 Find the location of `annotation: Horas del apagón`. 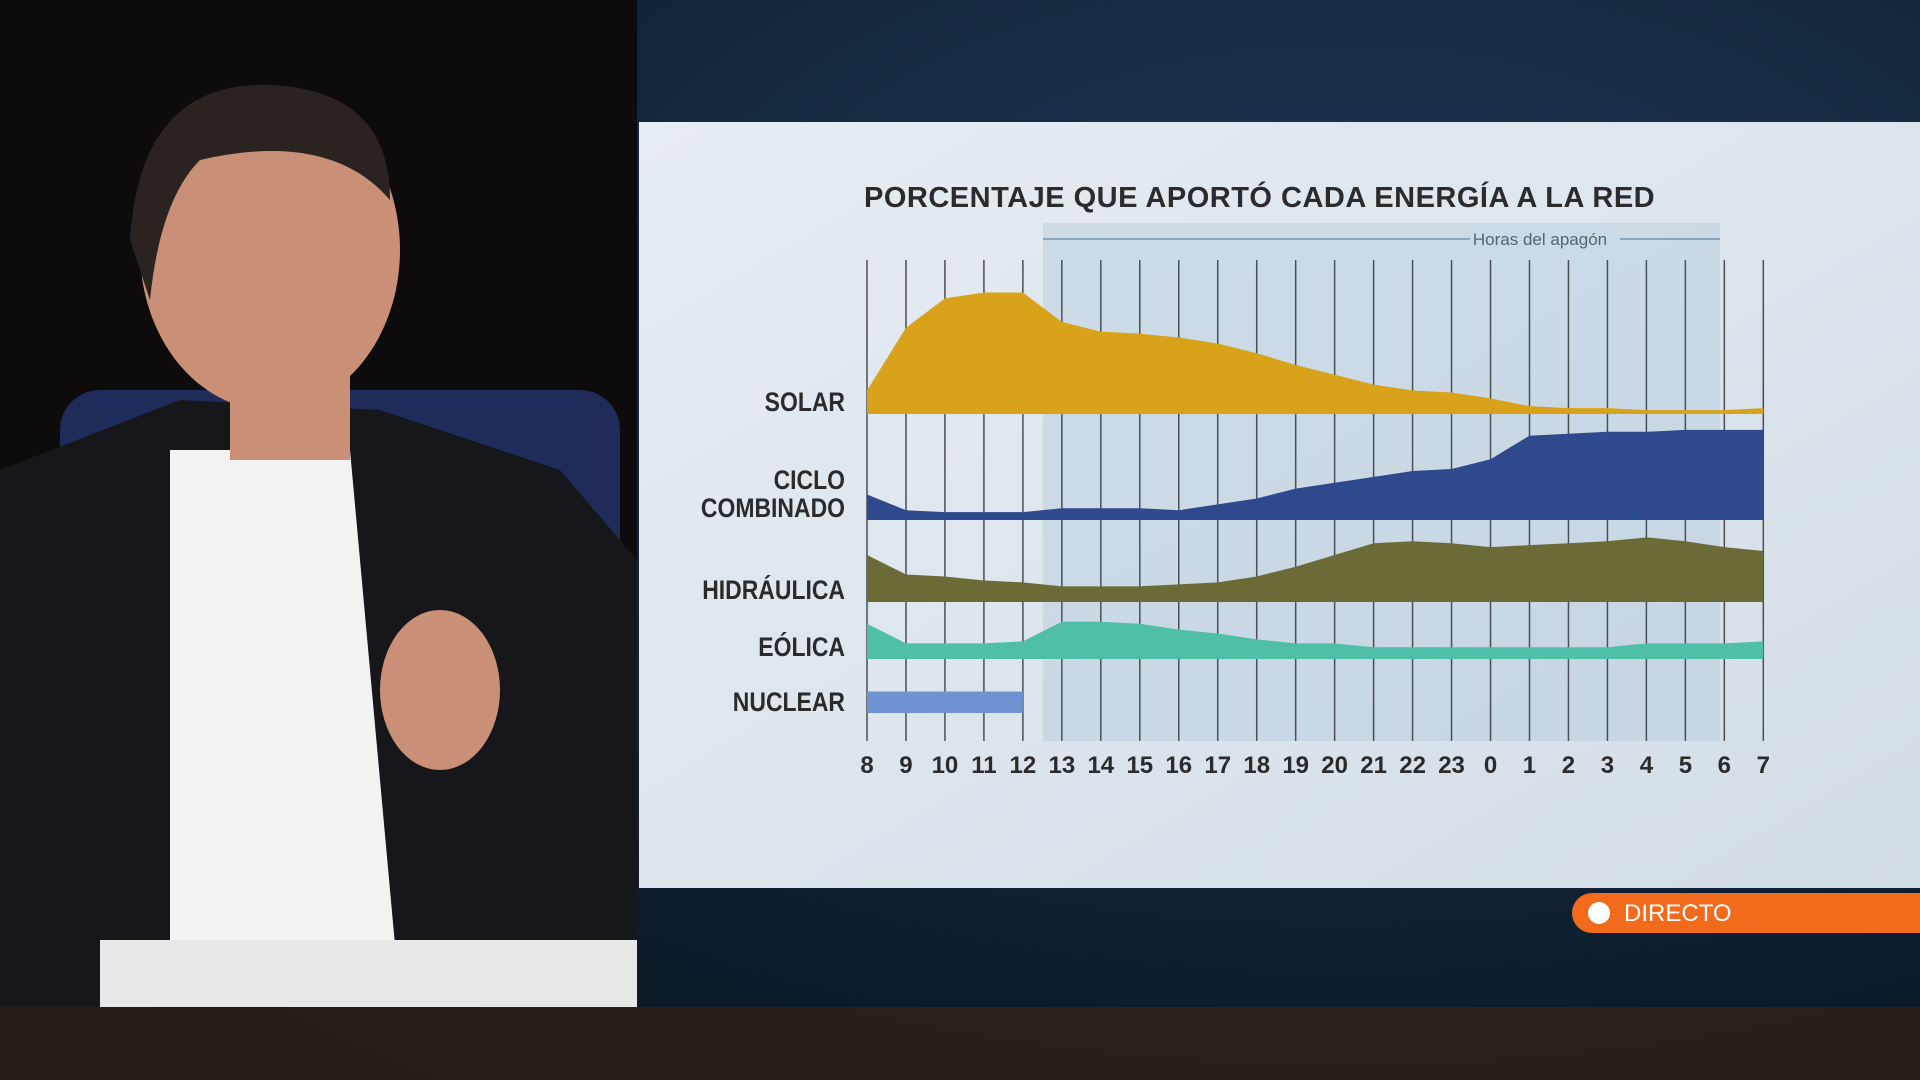

annotation: Horas del apagón is located at coordinates (1540, 239).